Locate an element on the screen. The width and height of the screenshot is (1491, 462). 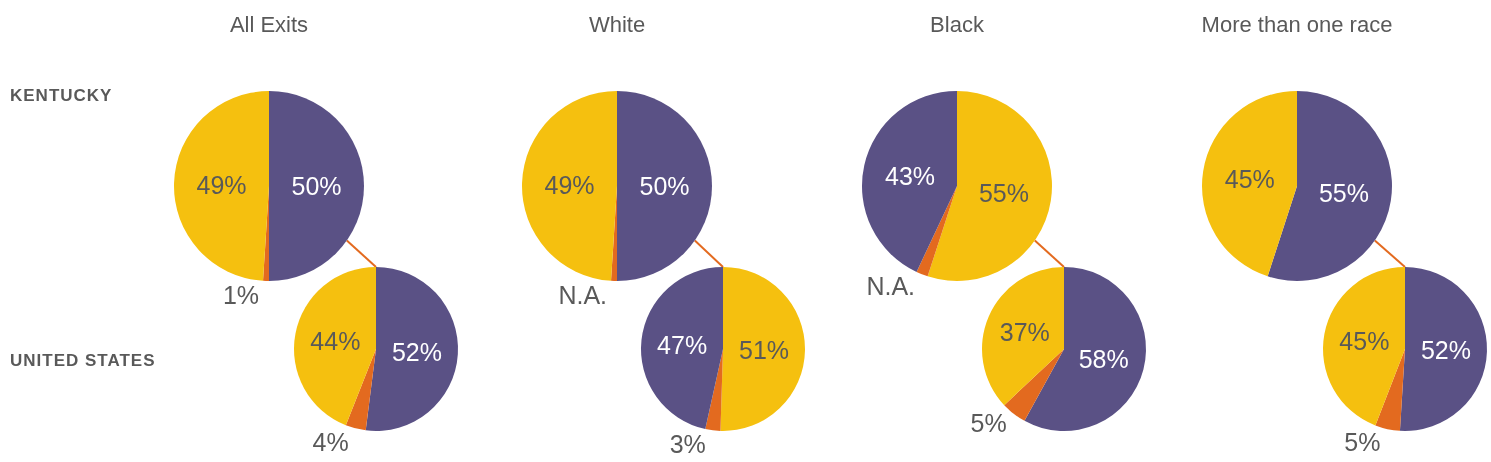
data-label: 37% is located at coordinates (1024, 332).